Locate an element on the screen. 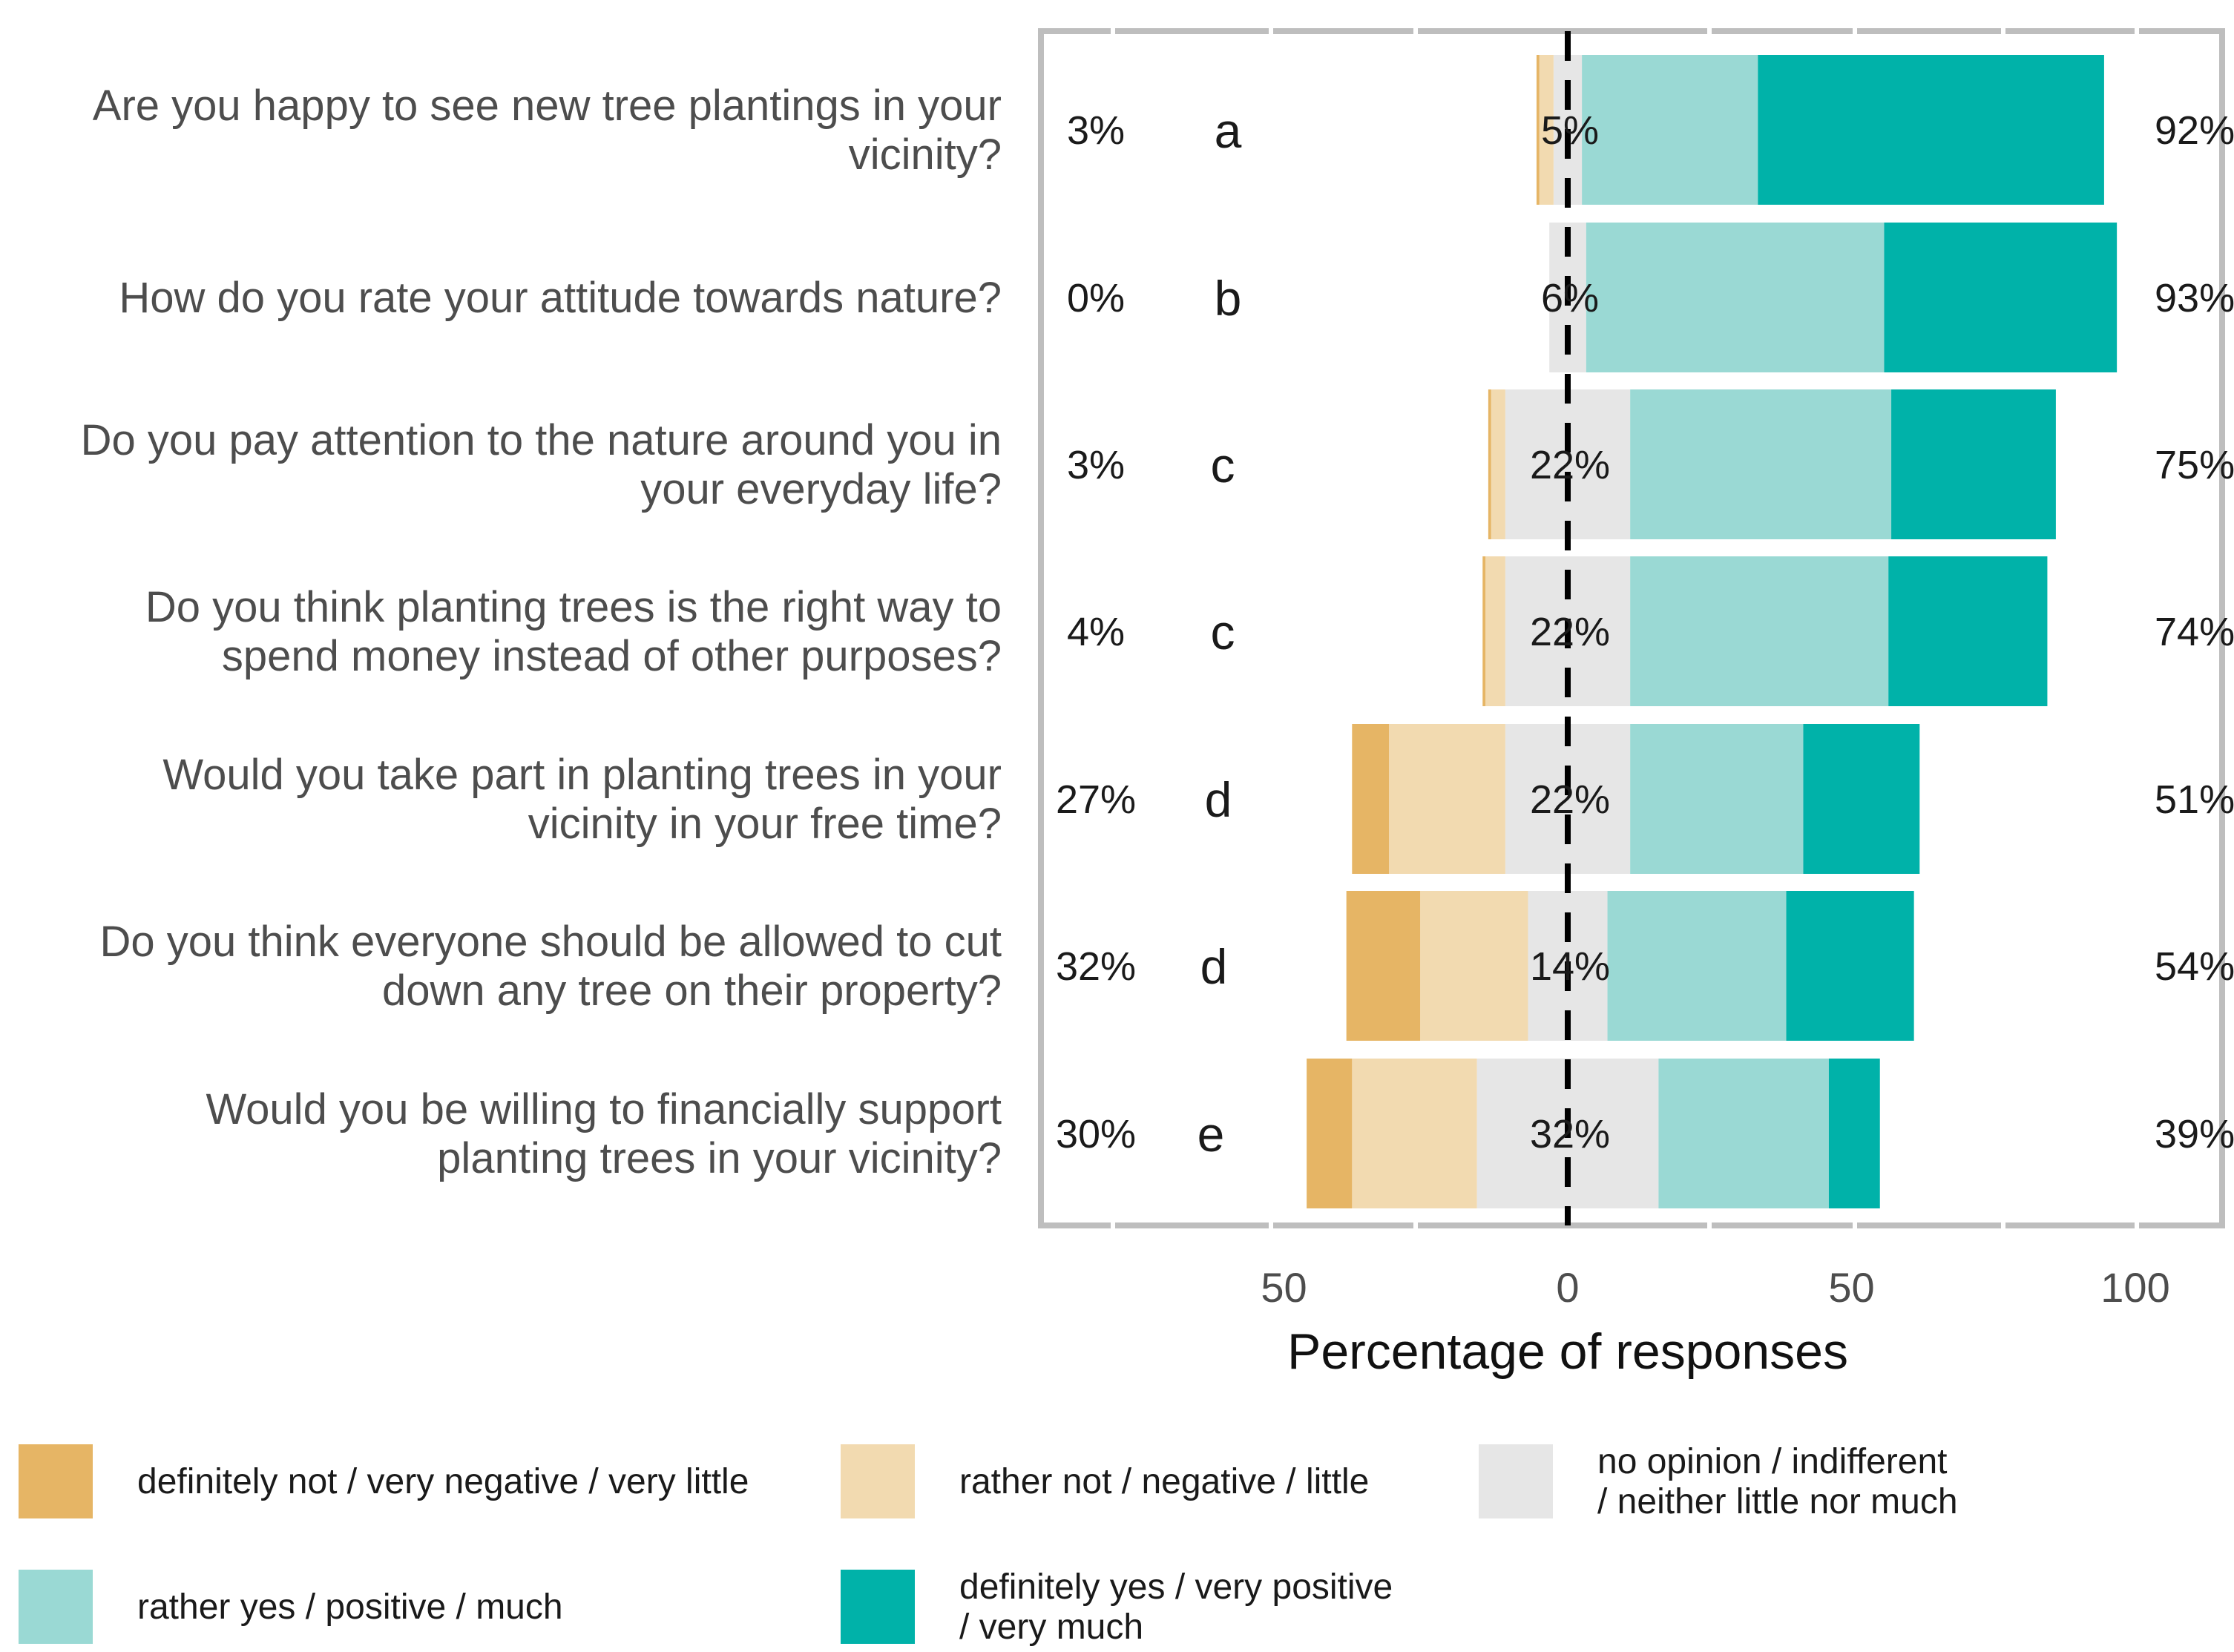  negative-percent-label: 0% is located at coordinates (1096, 298).